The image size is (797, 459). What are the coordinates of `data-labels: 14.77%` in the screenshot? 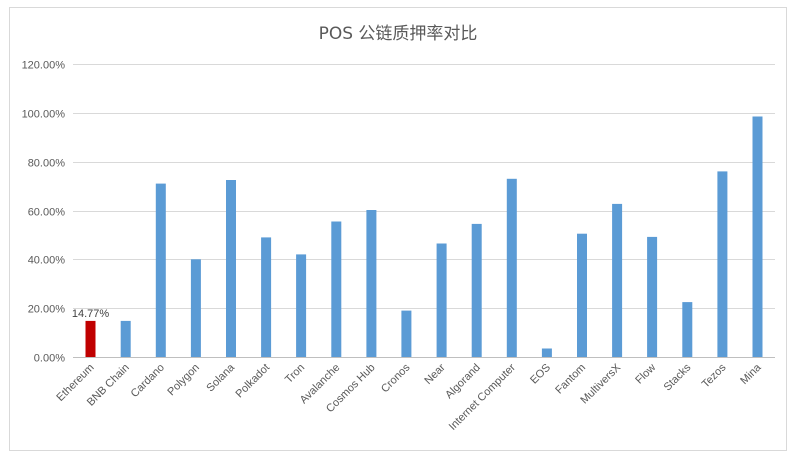 It's located at (91, 314).